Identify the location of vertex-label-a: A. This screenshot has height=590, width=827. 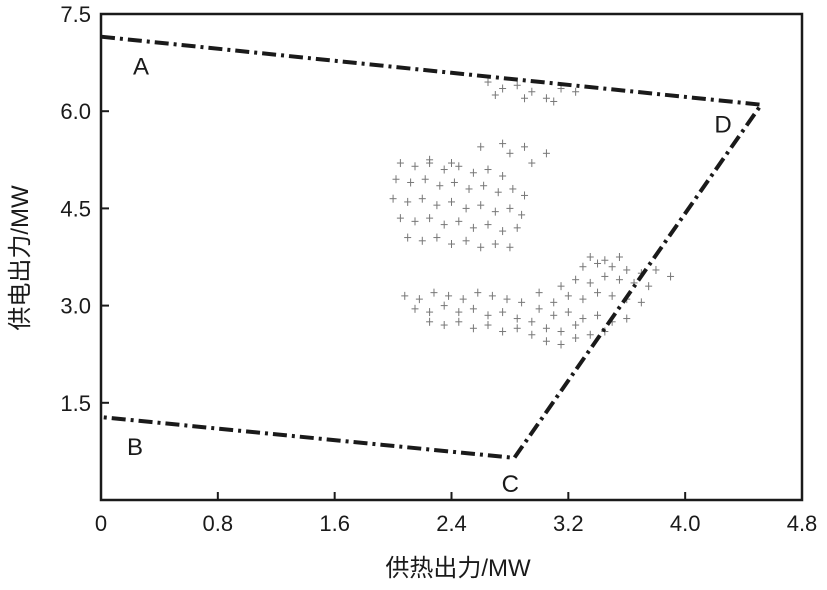
(141, 67).